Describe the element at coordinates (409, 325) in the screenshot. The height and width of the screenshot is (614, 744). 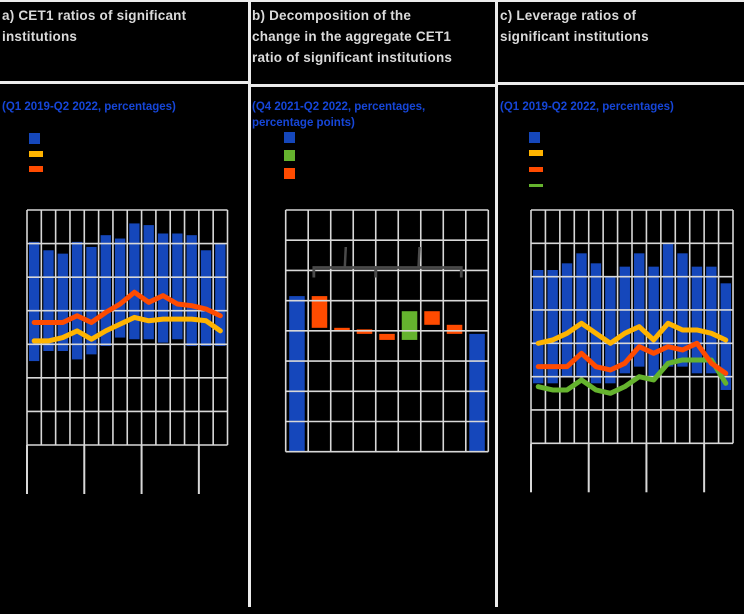
I see `waterfall-increase-bar` at that location.